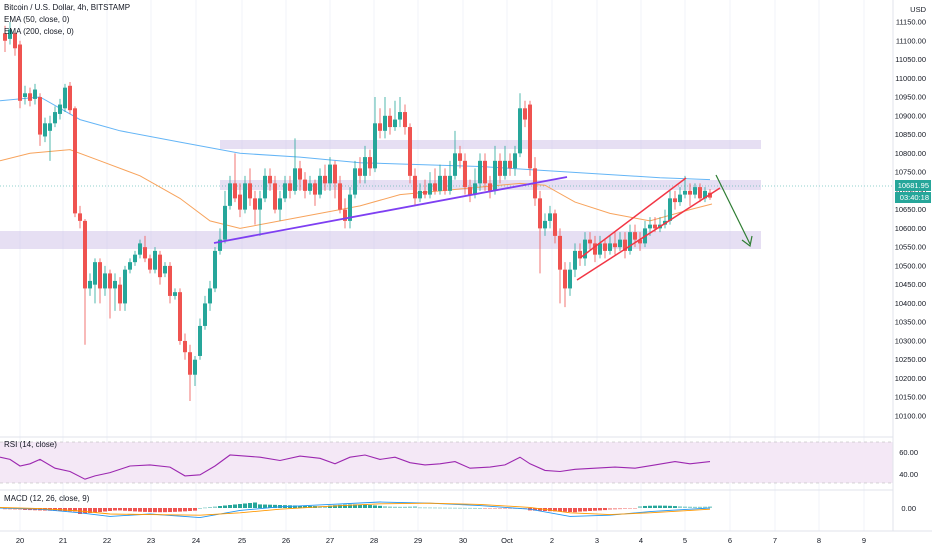  I want to click on macd-legend: MACD (12, 26, close, 9), so click(47, 498).